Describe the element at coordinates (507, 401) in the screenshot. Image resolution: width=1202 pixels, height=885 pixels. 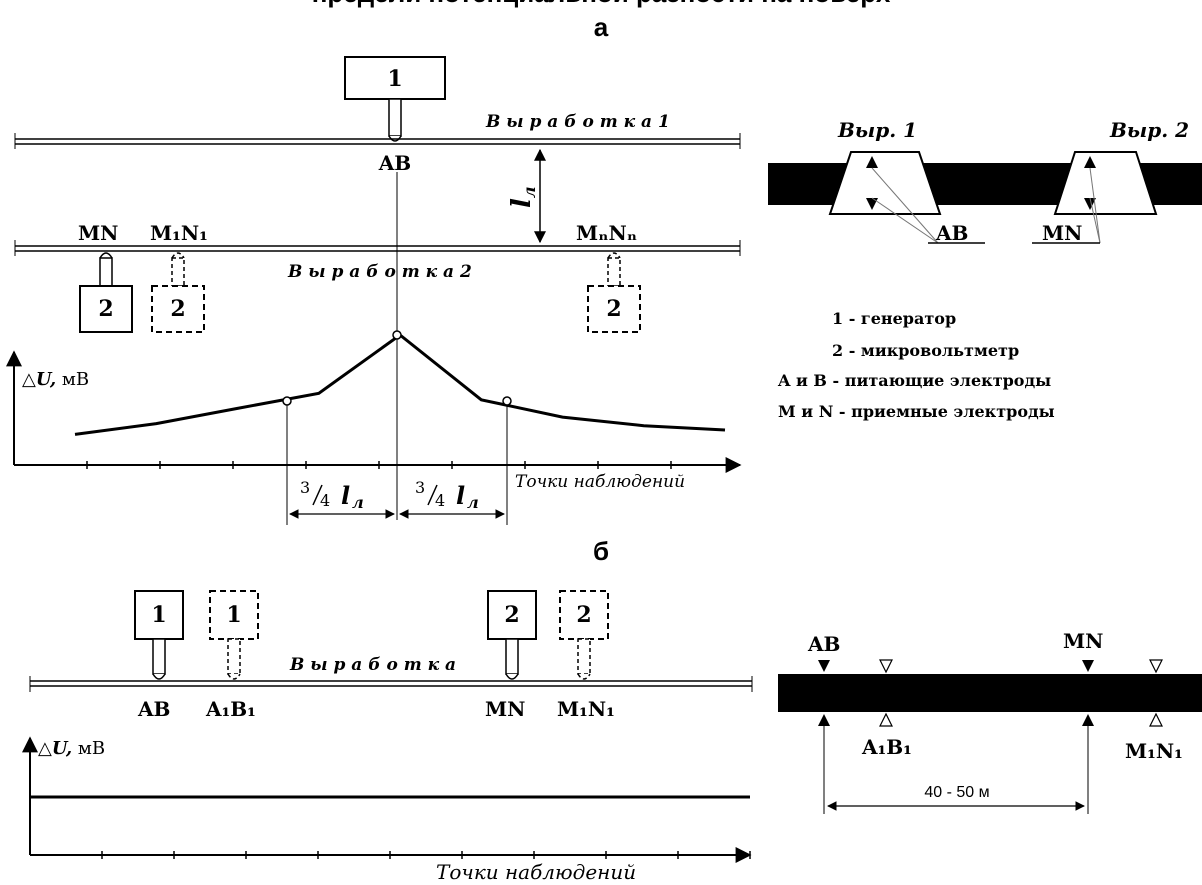
I see `right-point` at that location.